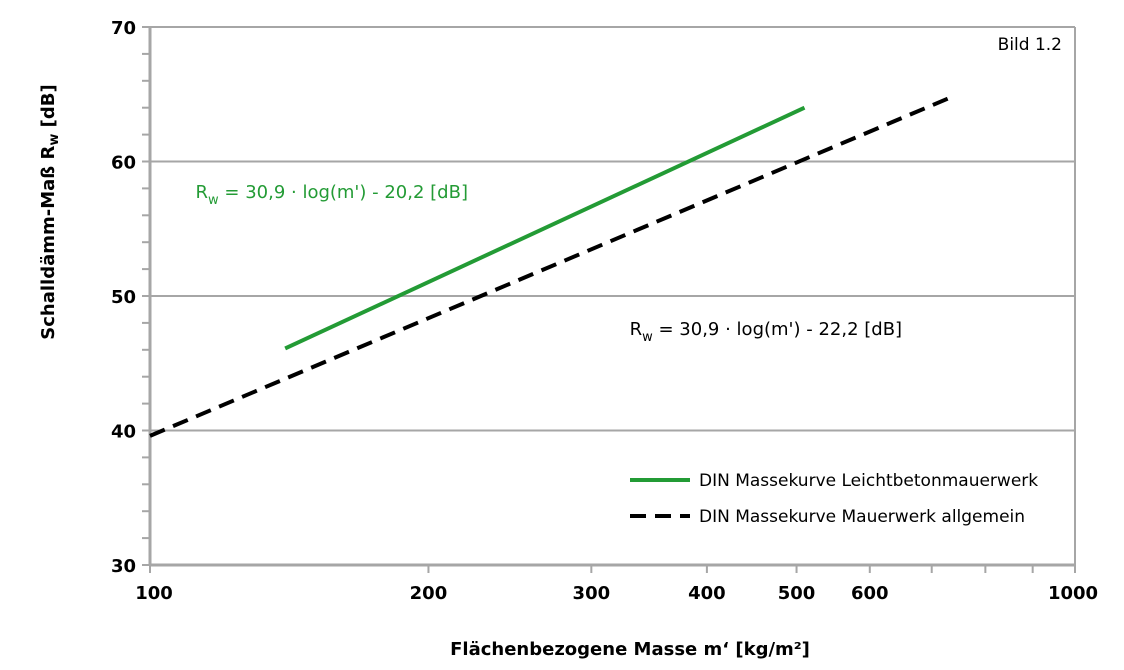 Image resolution: width=1124 pixels, height=670 pixels. Describe the element at coordinates (123, 28) in the screenshot. I see `y-tick-label: 70` at that location.